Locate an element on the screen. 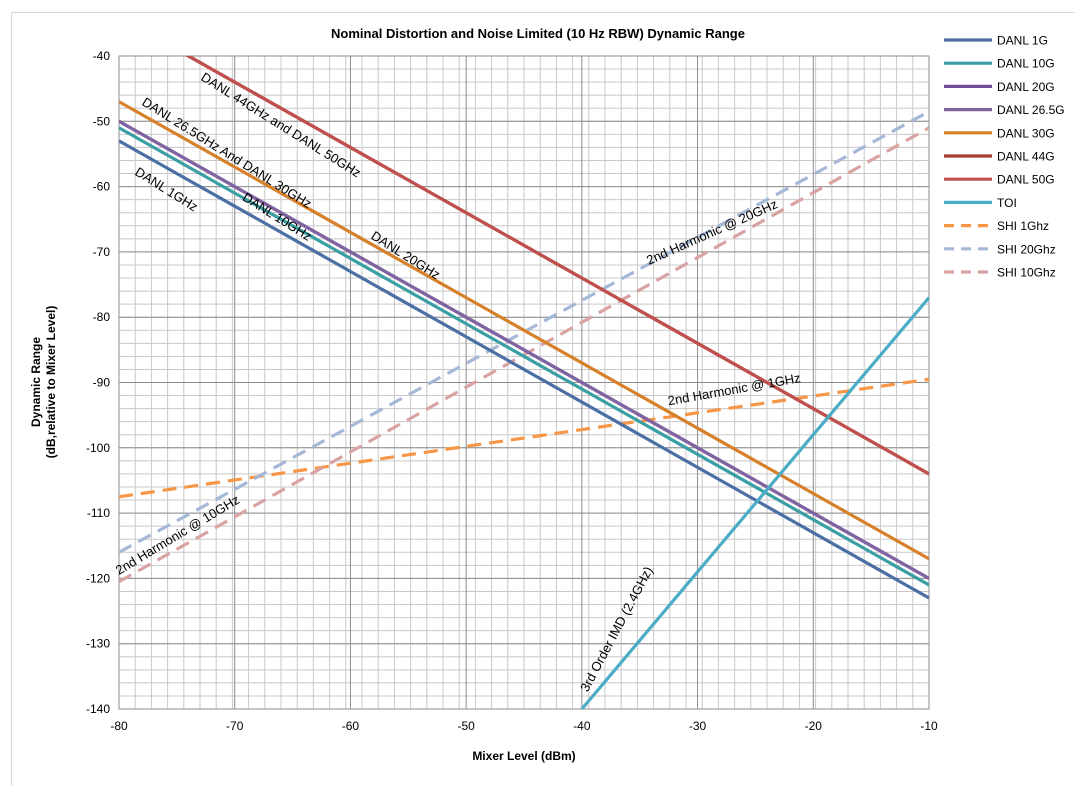 Image resolution: width=1076 pixels, height=787 pixels. y-tick-label: -70 is located at coordinates (102, 252).